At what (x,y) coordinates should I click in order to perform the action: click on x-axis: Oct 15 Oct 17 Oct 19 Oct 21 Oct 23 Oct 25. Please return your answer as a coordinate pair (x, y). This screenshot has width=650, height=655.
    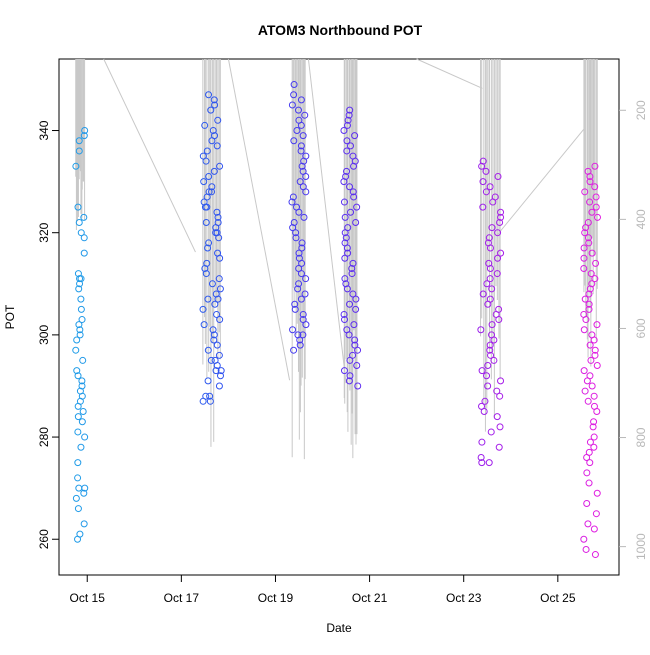
    Looking at the image, I should click on (323, 589).